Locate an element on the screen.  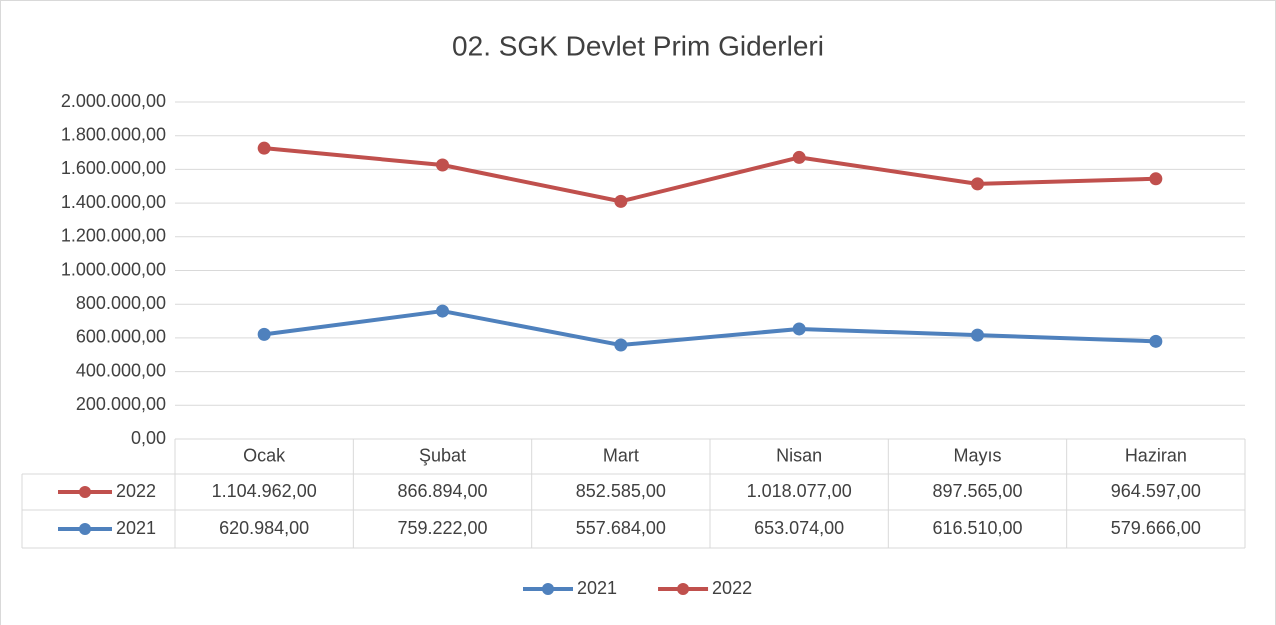
chart-title: 02. SGK Devlet Prim Giderleri is located at coordinates (638, 45).